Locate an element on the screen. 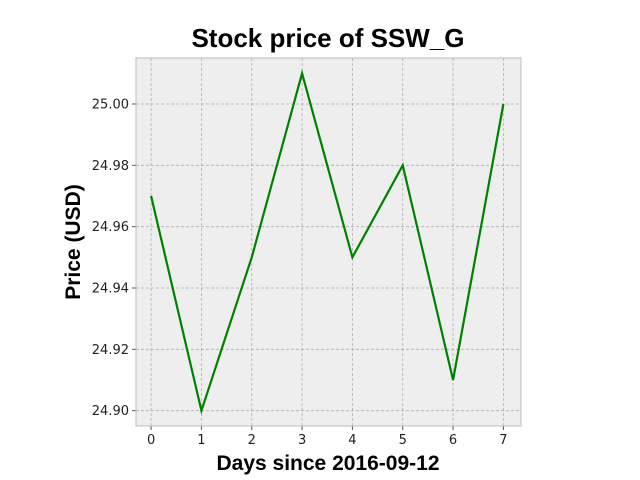 The image size is (640, 480). x-tick-label: 7 is located at coordinates (503, 440).